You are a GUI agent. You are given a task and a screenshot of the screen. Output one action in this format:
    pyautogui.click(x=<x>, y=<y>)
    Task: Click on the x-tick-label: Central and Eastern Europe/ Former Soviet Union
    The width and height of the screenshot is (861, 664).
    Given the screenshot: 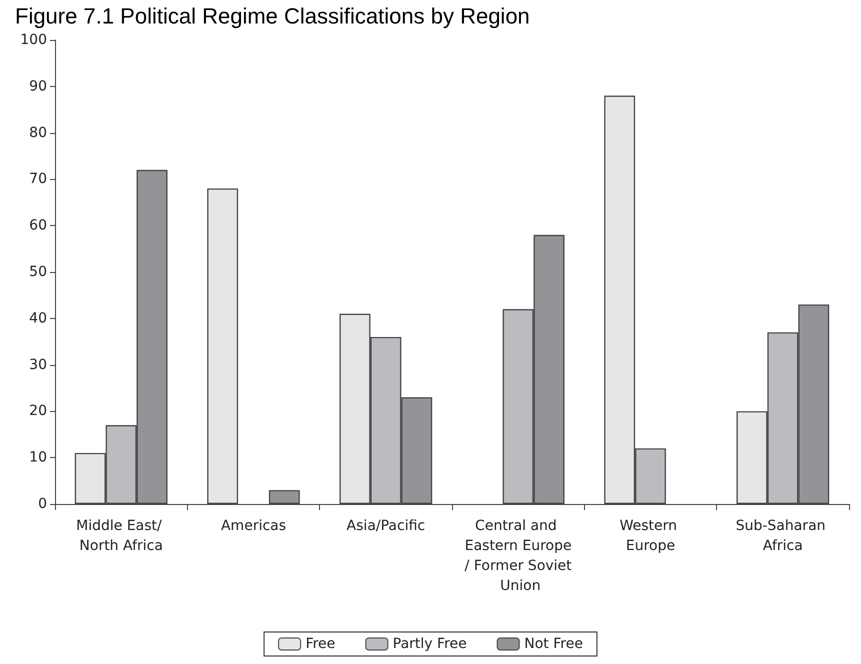 What is the action you would take?
    pyautogui.click(x=518, y=556)
    